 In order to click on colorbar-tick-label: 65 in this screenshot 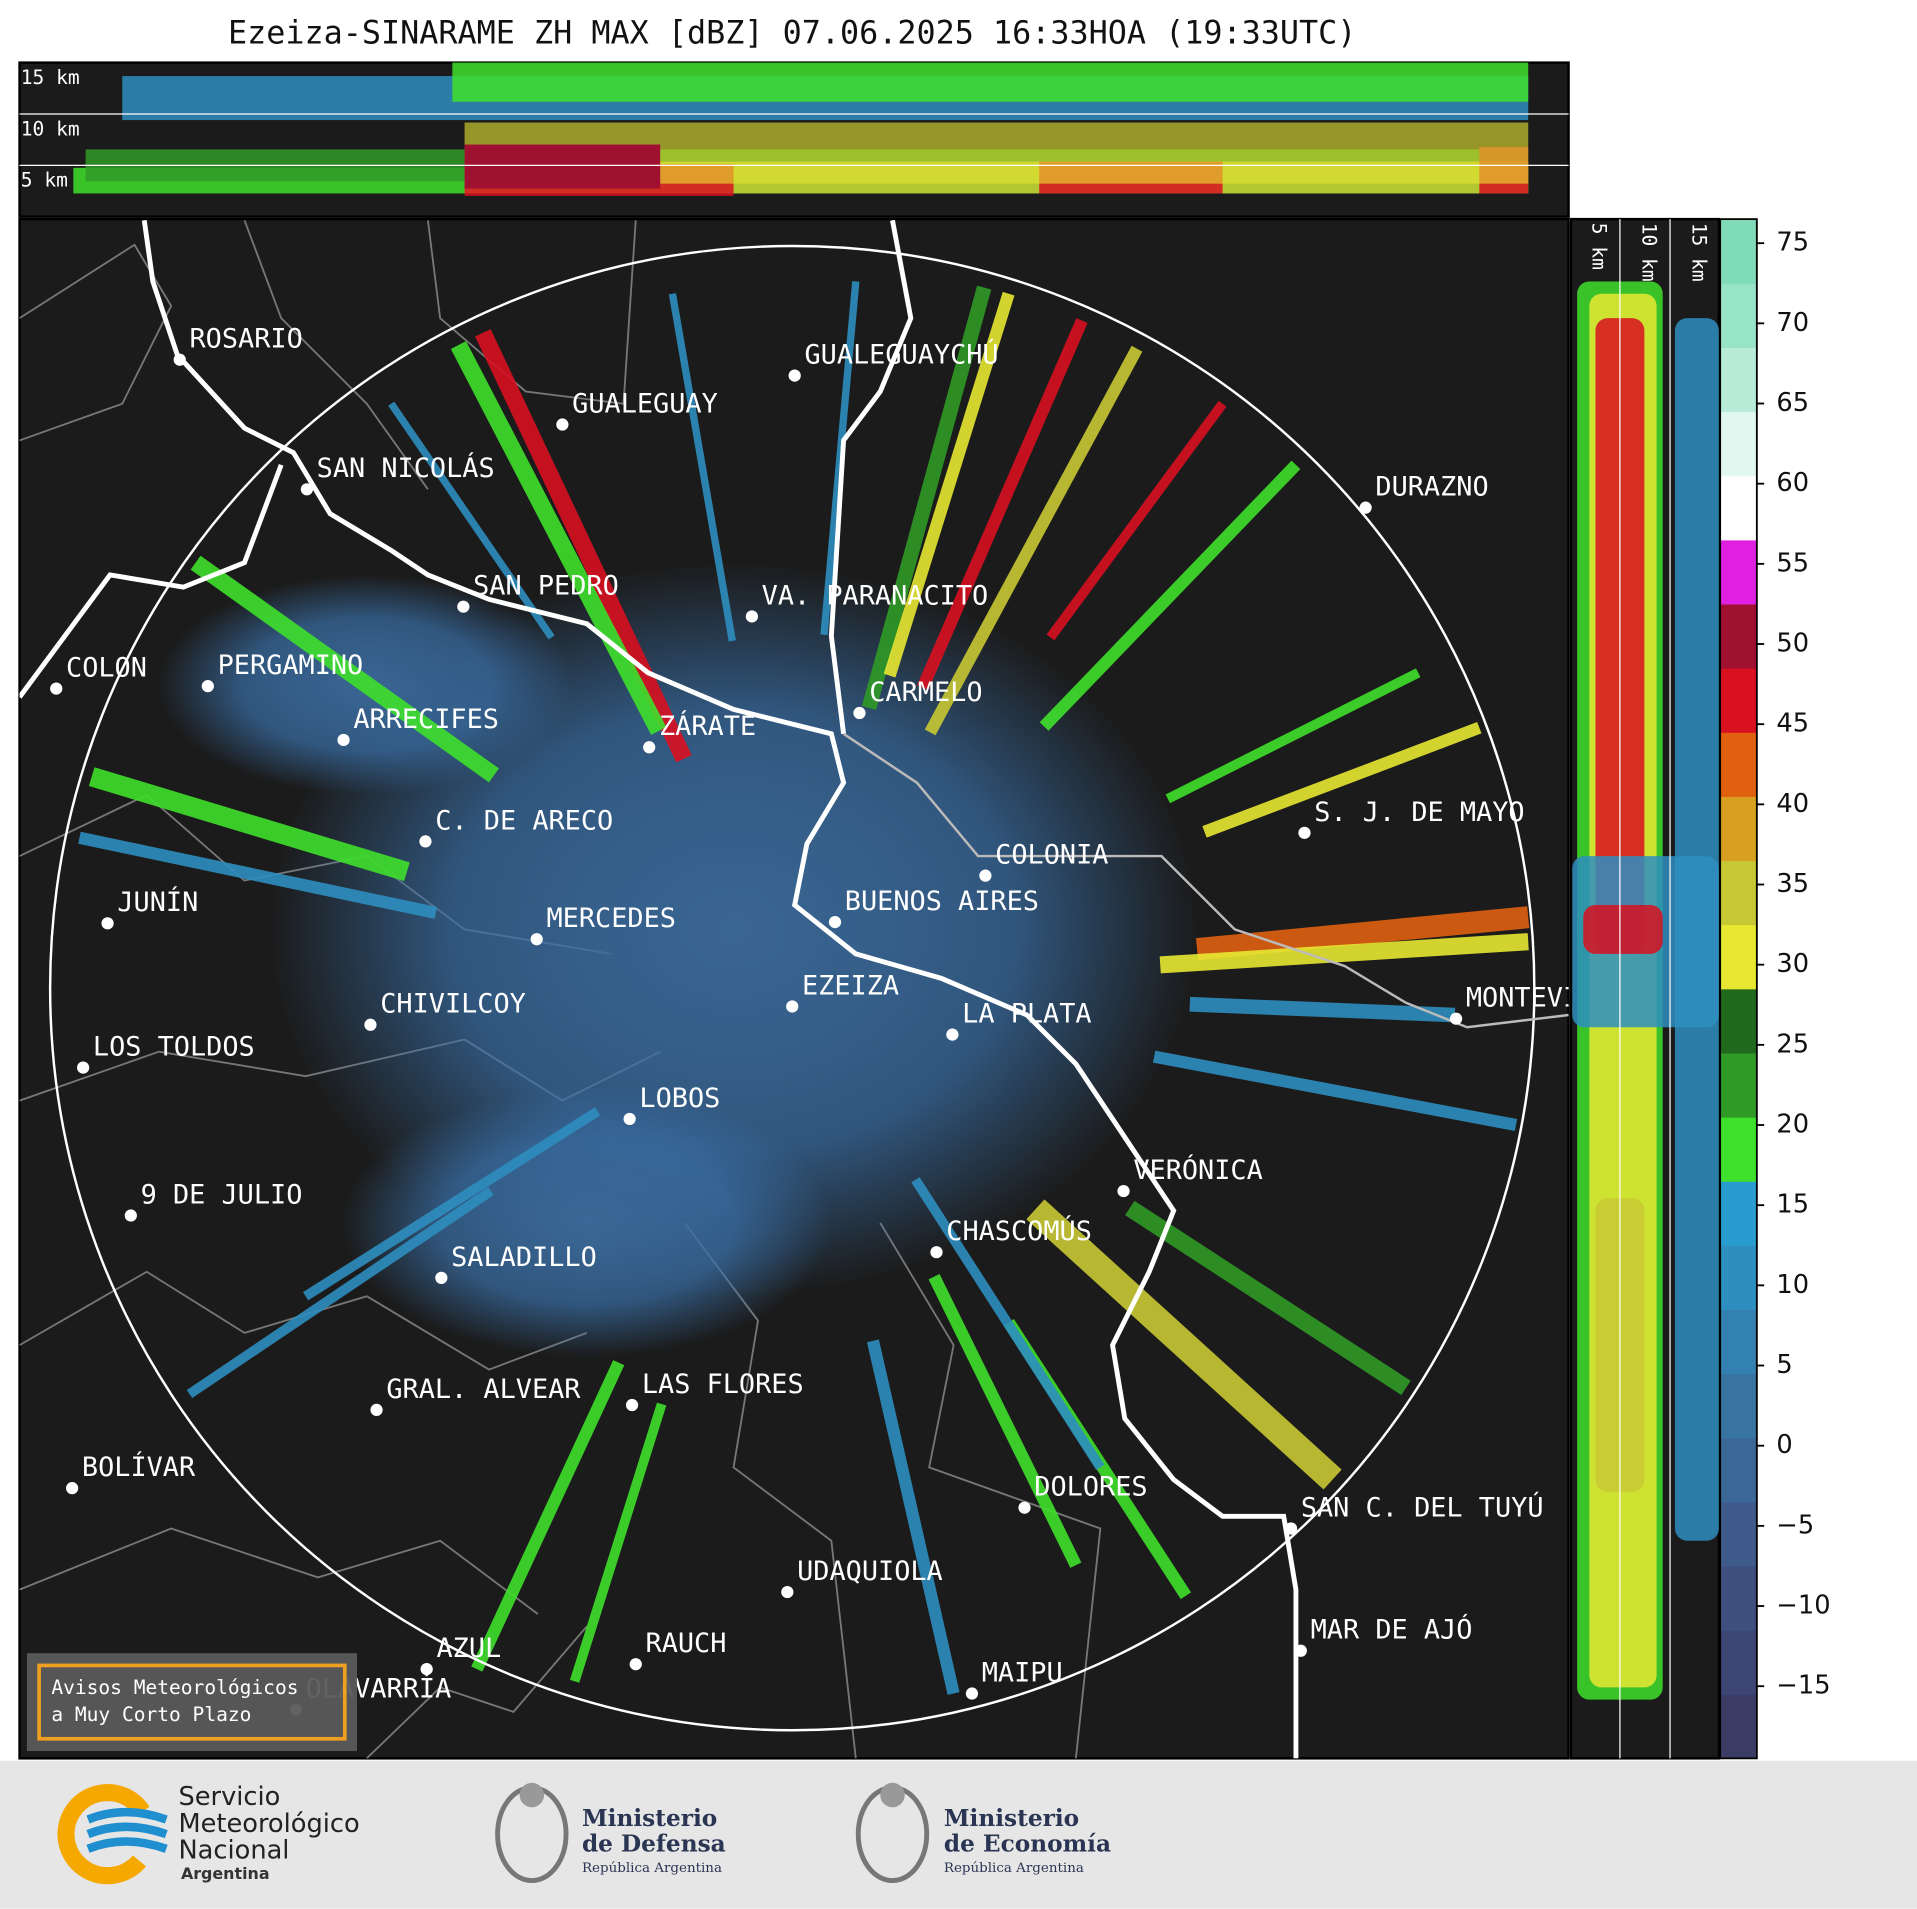, I will do `click(1792, 403)`.